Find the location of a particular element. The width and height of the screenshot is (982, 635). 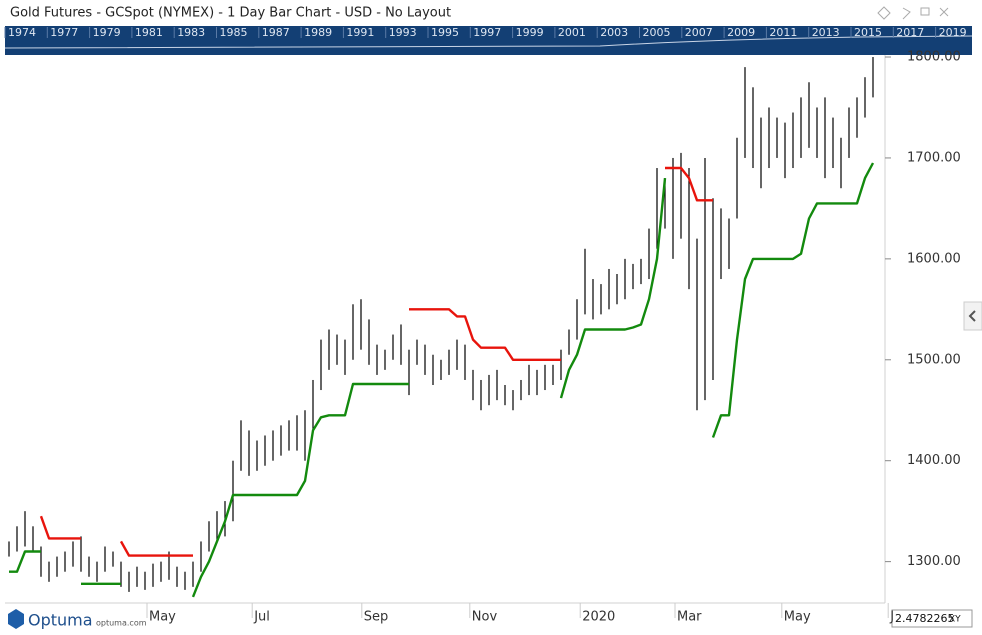

y-tick-label: 1300.00 is located at coordinates (934, 561).